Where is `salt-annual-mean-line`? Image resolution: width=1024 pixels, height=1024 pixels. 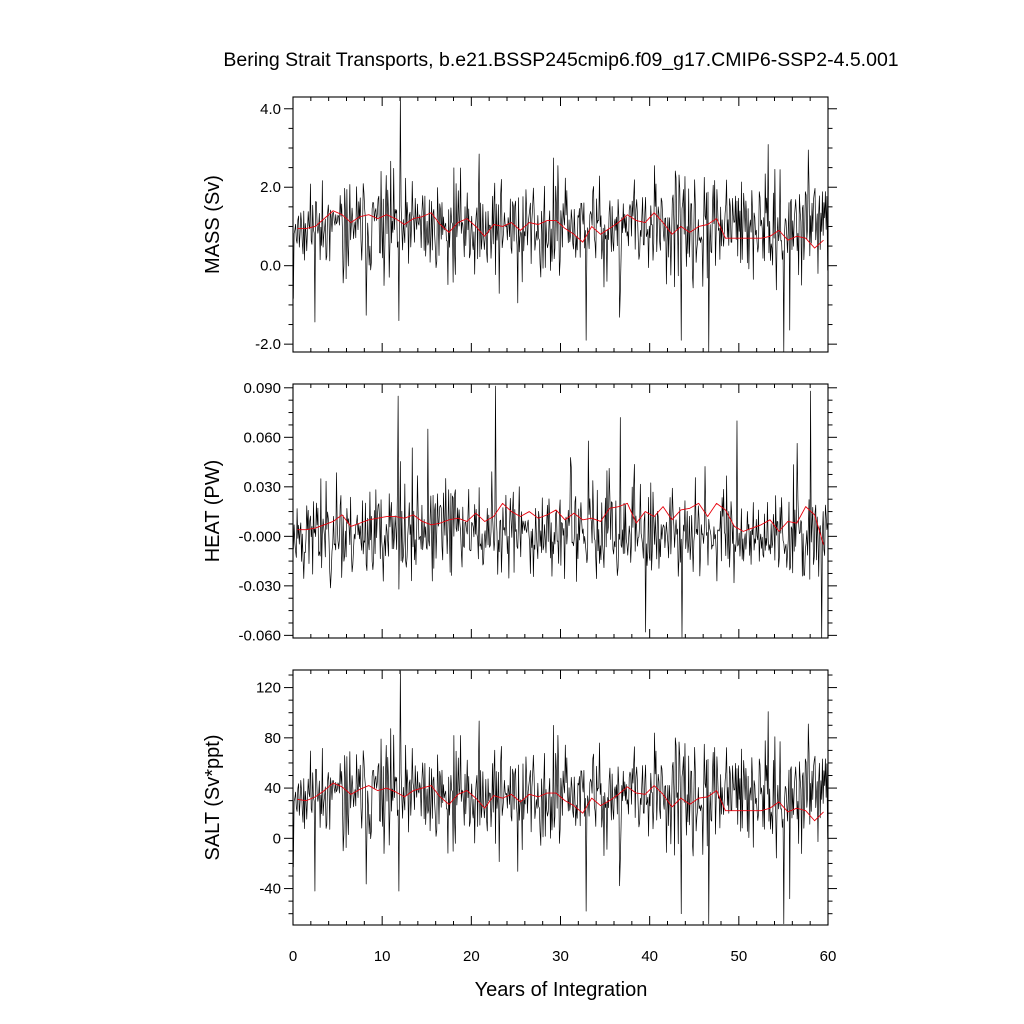
salt-annual-mean-line is located at coordinates (560, 802).